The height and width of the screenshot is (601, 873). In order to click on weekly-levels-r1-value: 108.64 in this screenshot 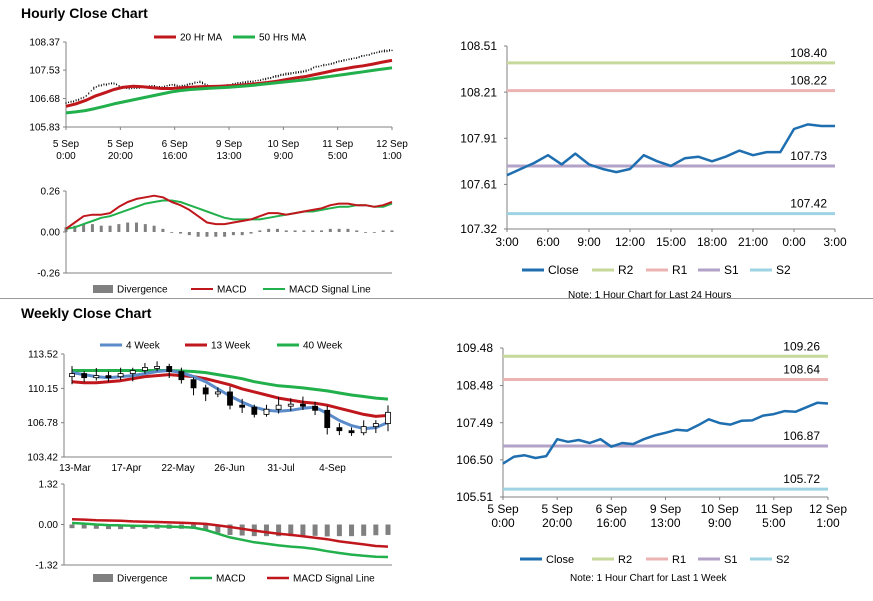, I will do `click(801, 370)`.